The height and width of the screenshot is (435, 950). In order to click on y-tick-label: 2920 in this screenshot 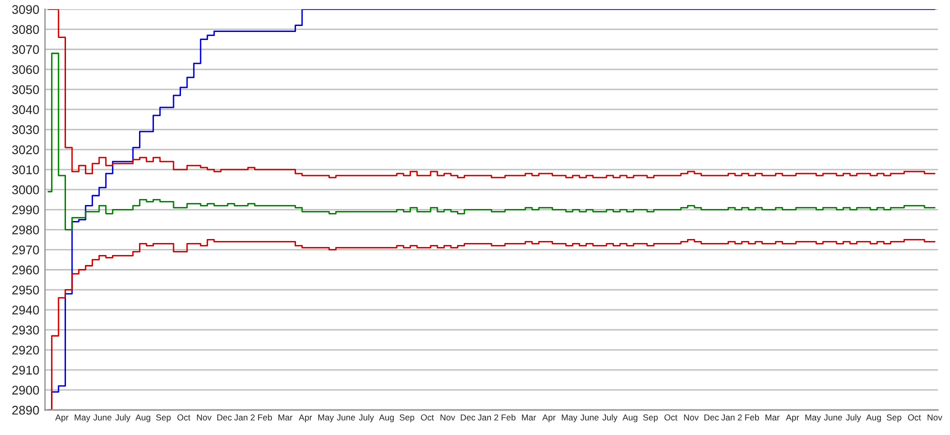, I will do `click(25, 350)`.